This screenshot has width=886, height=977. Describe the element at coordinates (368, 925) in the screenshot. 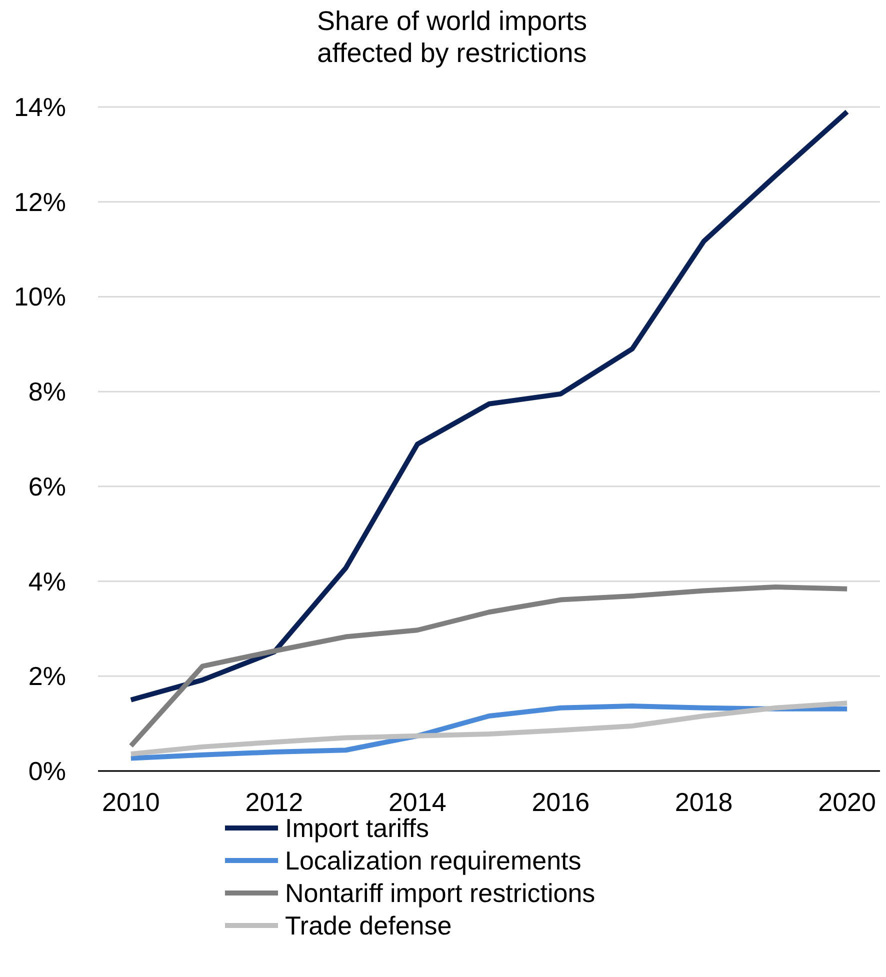

I see `legend-label: Trade defense` at that location.